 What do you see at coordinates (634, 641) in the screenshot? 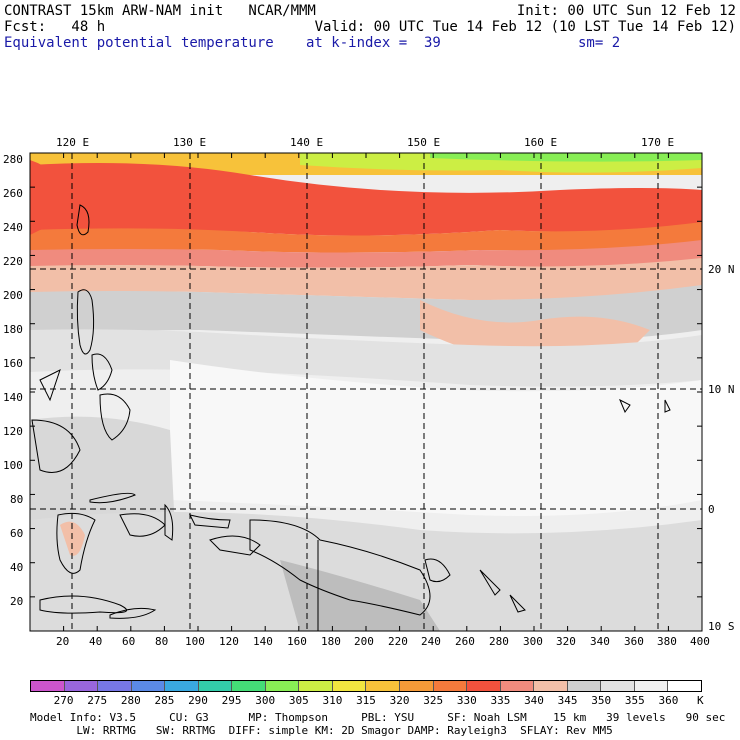
I see `x-grid-label: 360` at bounding box center [634, 641].